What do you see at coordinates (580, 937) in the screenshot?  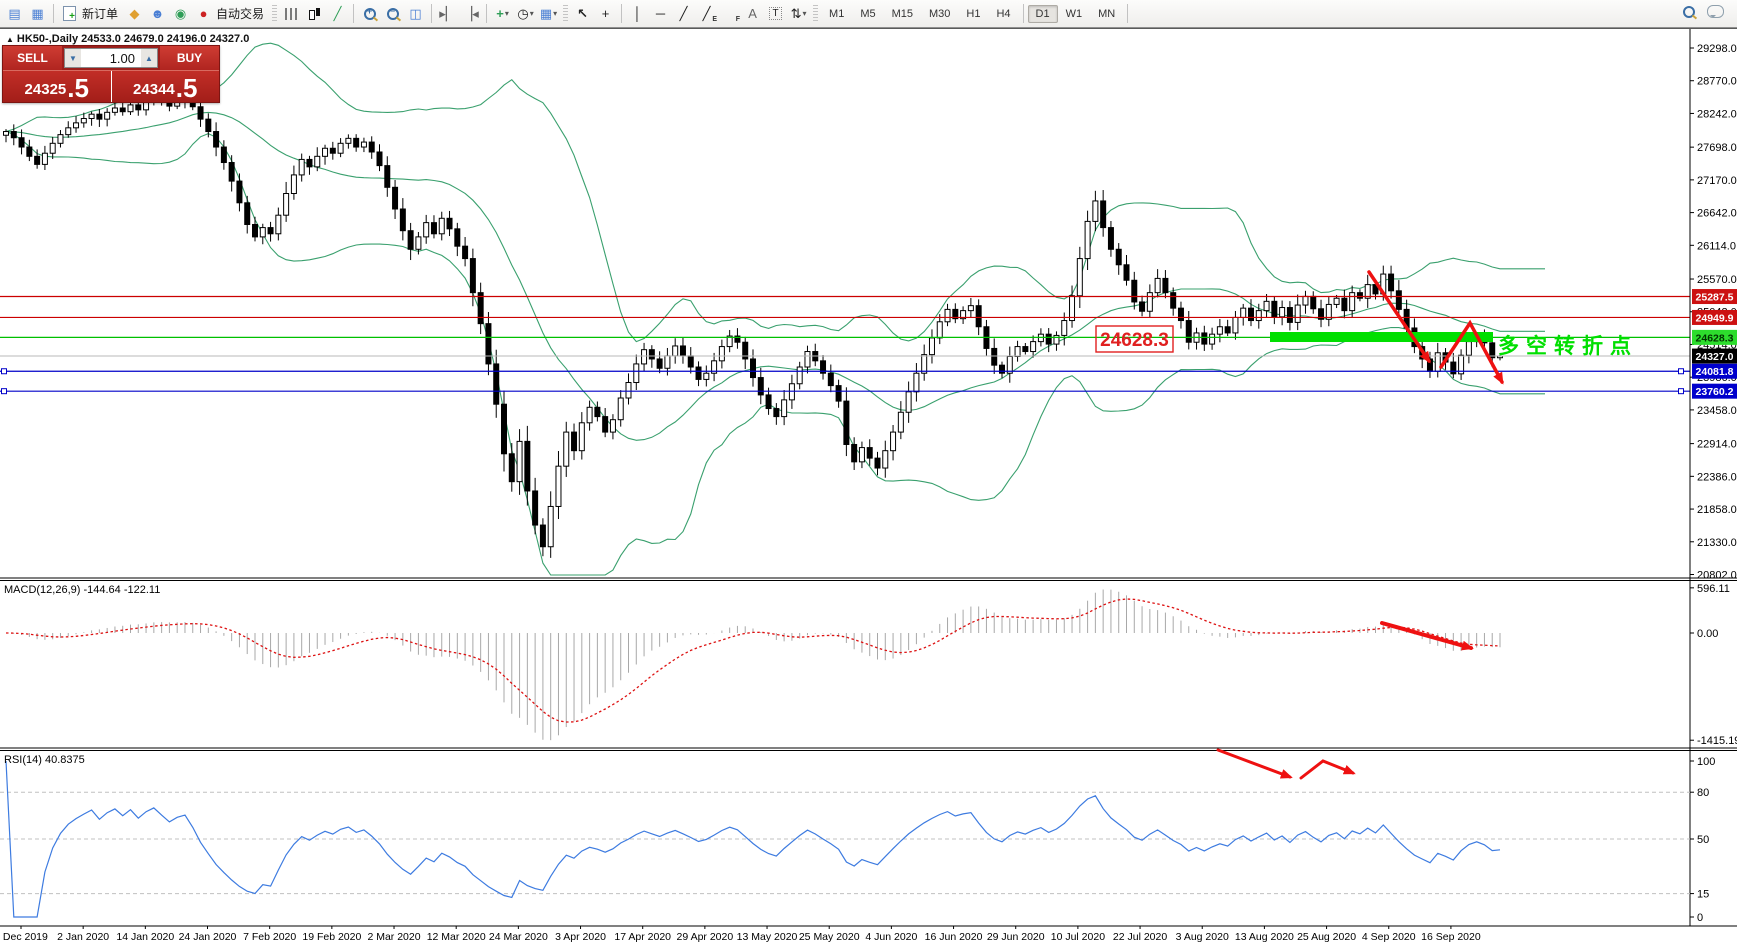 I see `date-label: 3 Apr 2020` at bounding box center [580, 937].